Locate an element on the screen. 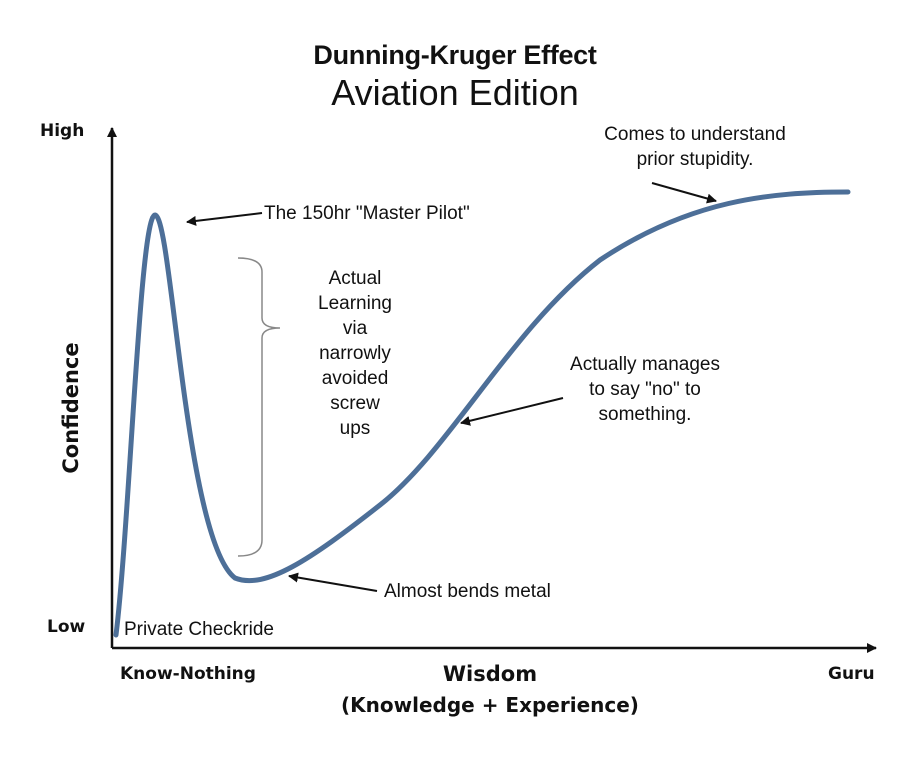  slope-line: something. is located at coordinates (645, 414).